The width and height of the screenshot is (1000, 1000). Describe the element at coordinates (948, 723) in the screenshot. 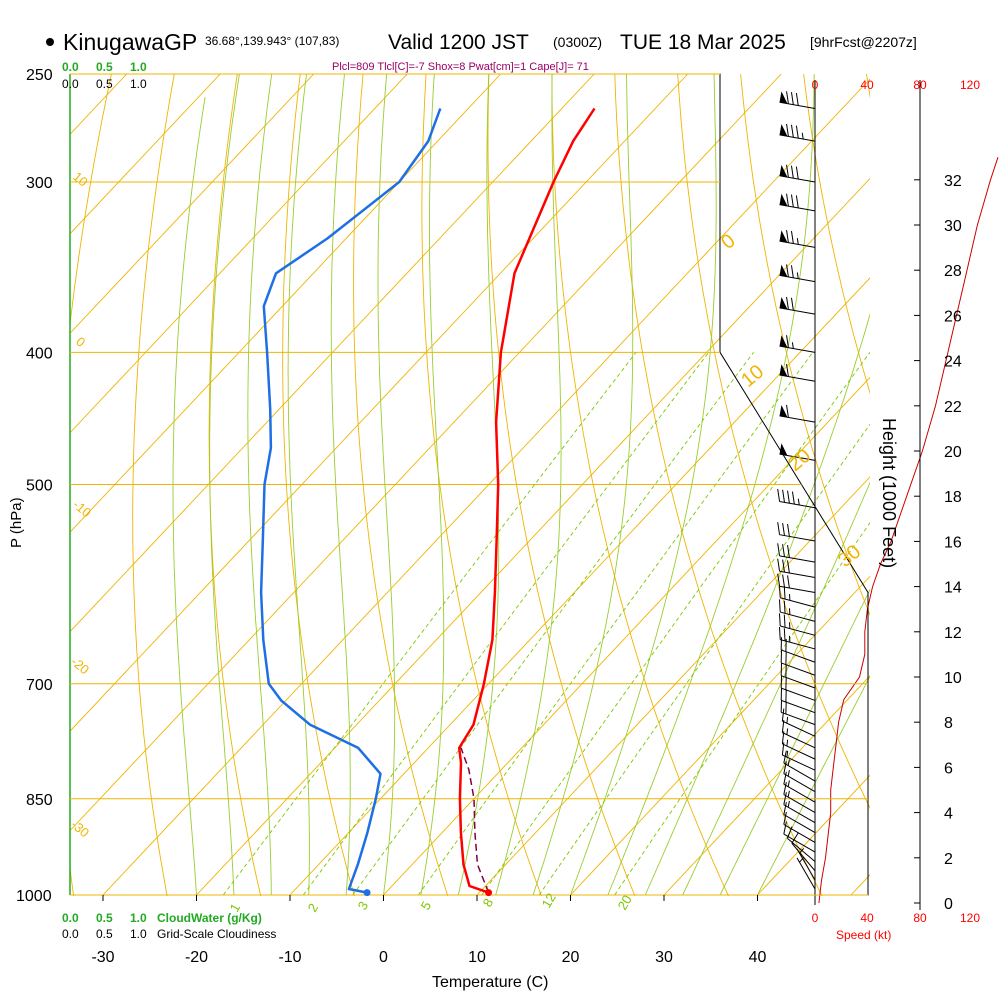

I see `height-tick-label: 8` at that location.